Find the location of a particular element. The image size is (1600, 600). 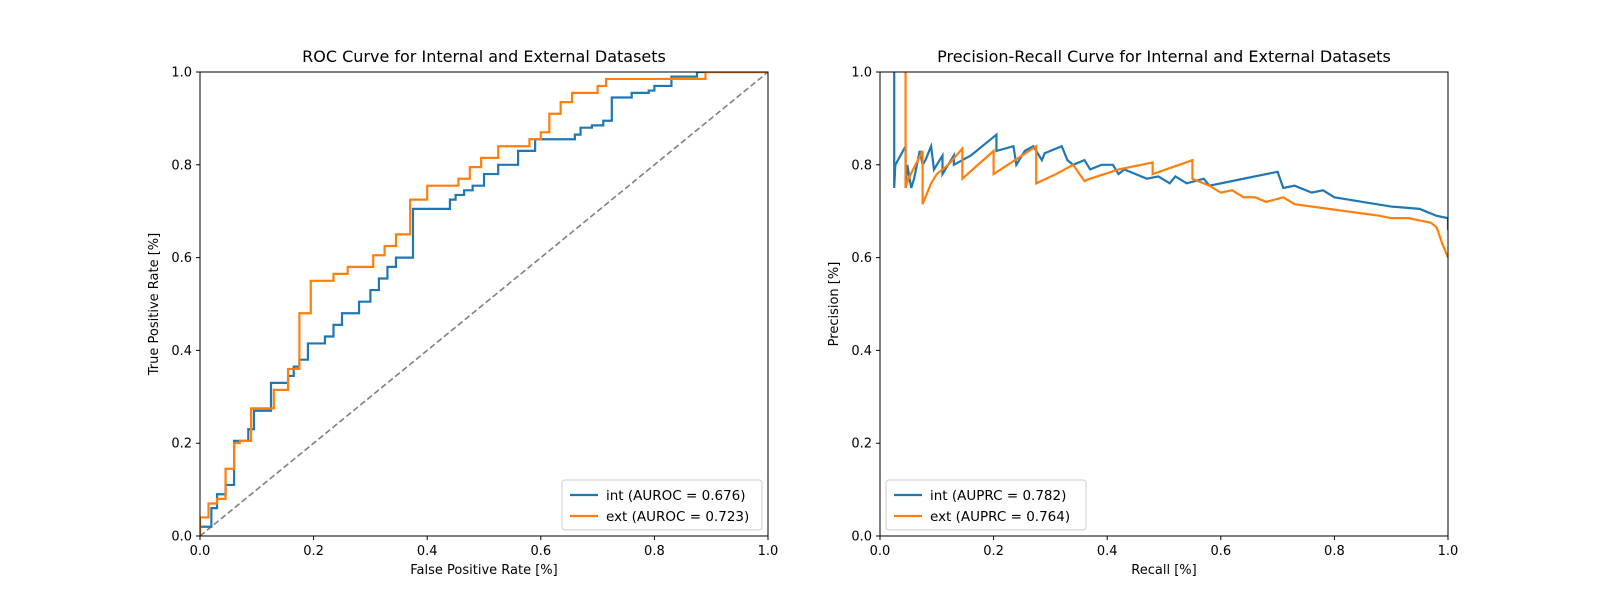

roc-legend-box is located at coordinates (662, 505).